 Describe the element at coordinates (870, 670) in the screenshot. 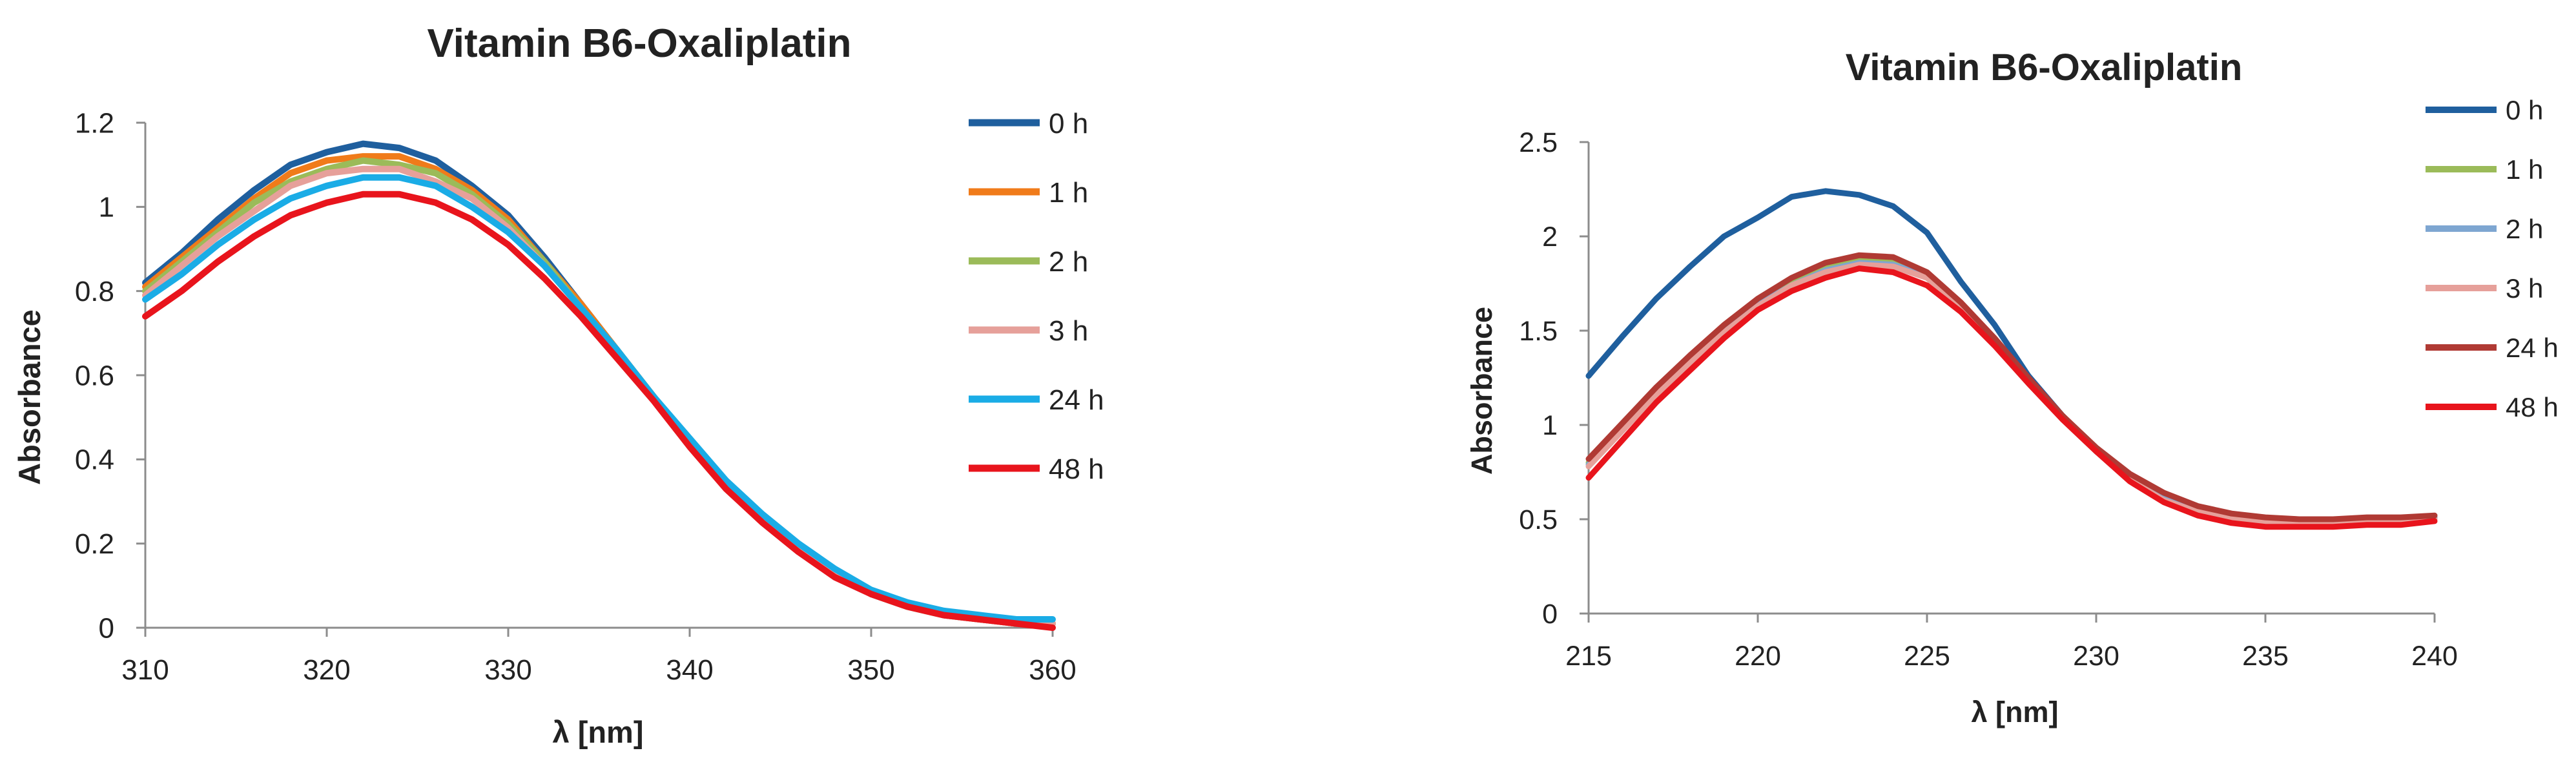

I see `x-tick-label: 350` at that location.